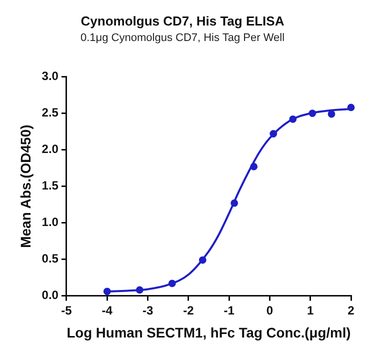 This screenshot has width=379, height=350. What do you see at coordinates (50, 113) in the screenshot?
I see `y-tick-label: 2.5` at bounding box center [50, 113].